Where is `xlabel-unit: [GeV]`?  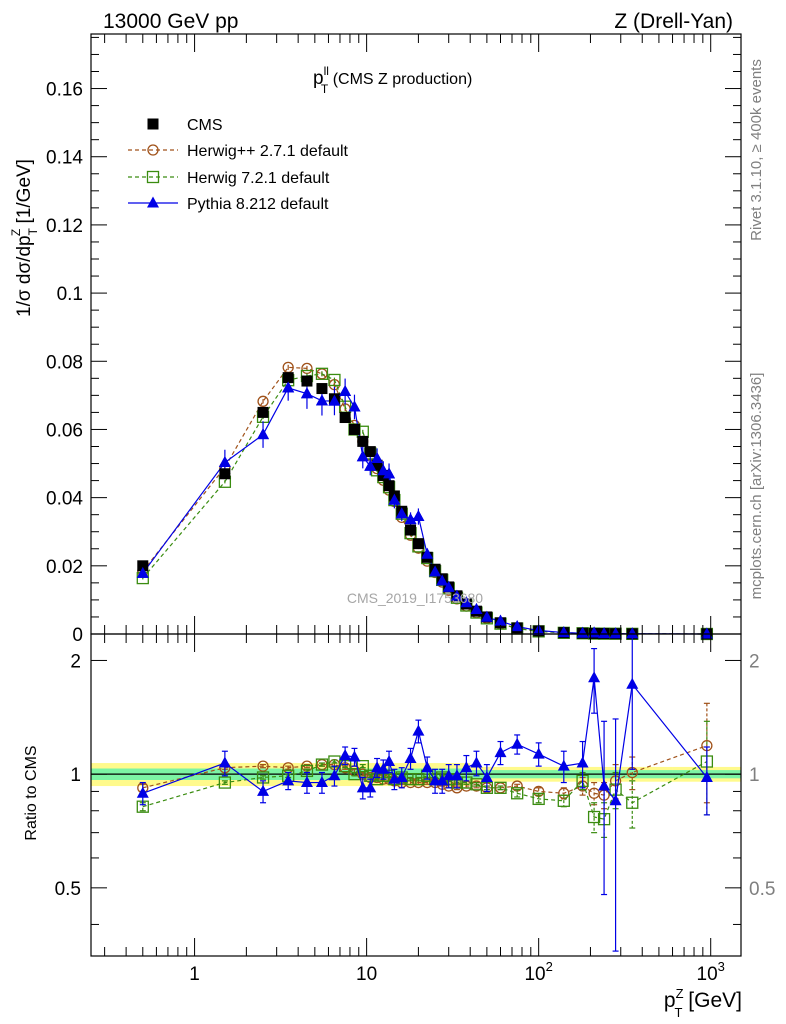
xlabel-unit: [GeV] is located at coordinates (712, 1000).